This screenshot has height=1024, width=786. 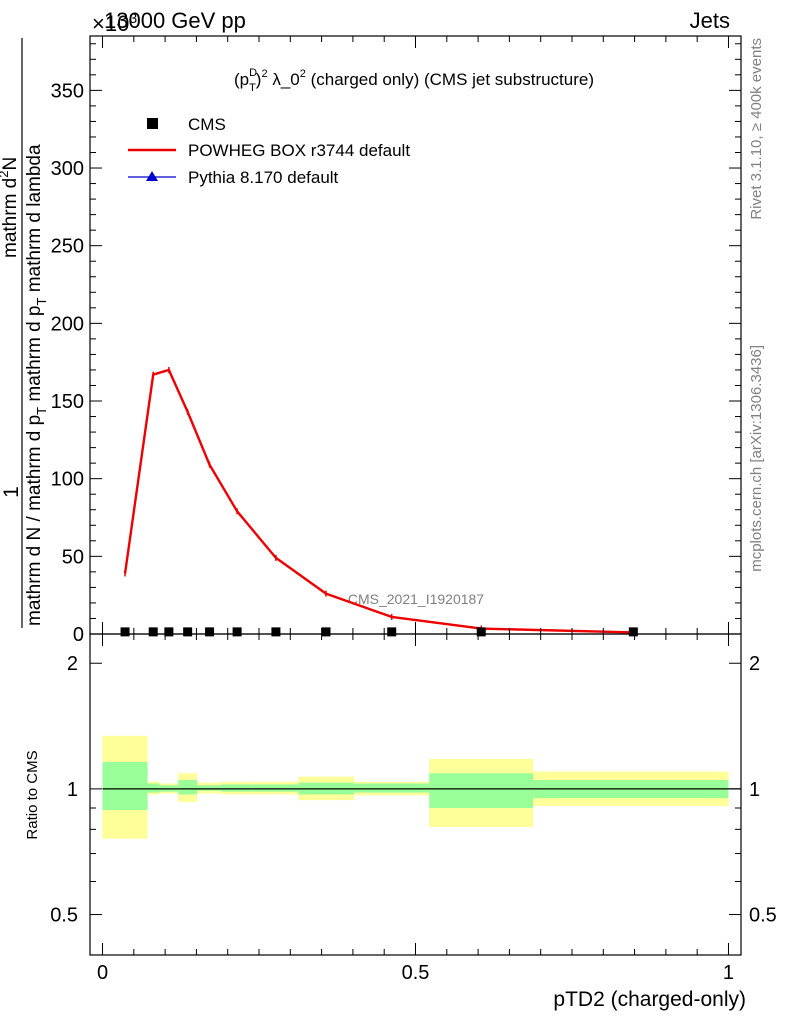 I want to click on main-ytick-label: 0, so click(x=78, y=635).